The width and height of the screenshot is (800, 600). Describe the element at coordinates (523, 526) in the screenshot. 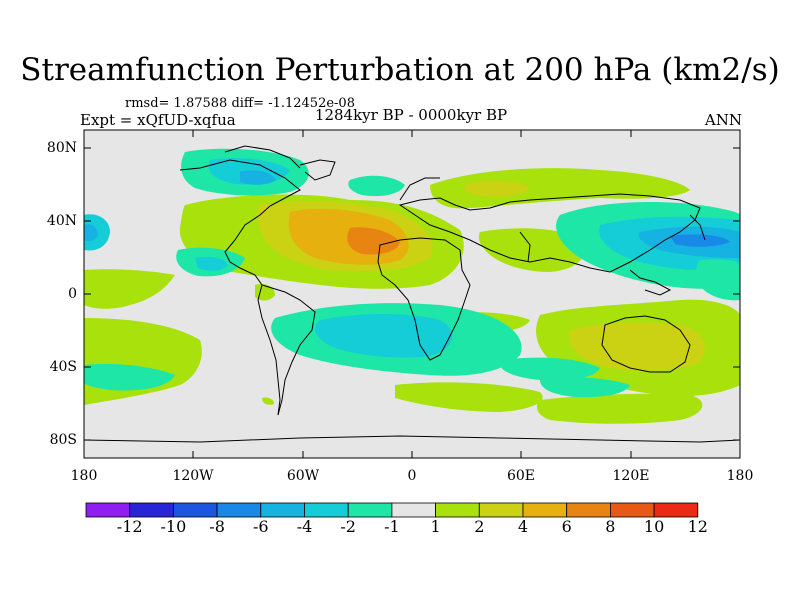

I see `colorbar-label: 4` at that location.